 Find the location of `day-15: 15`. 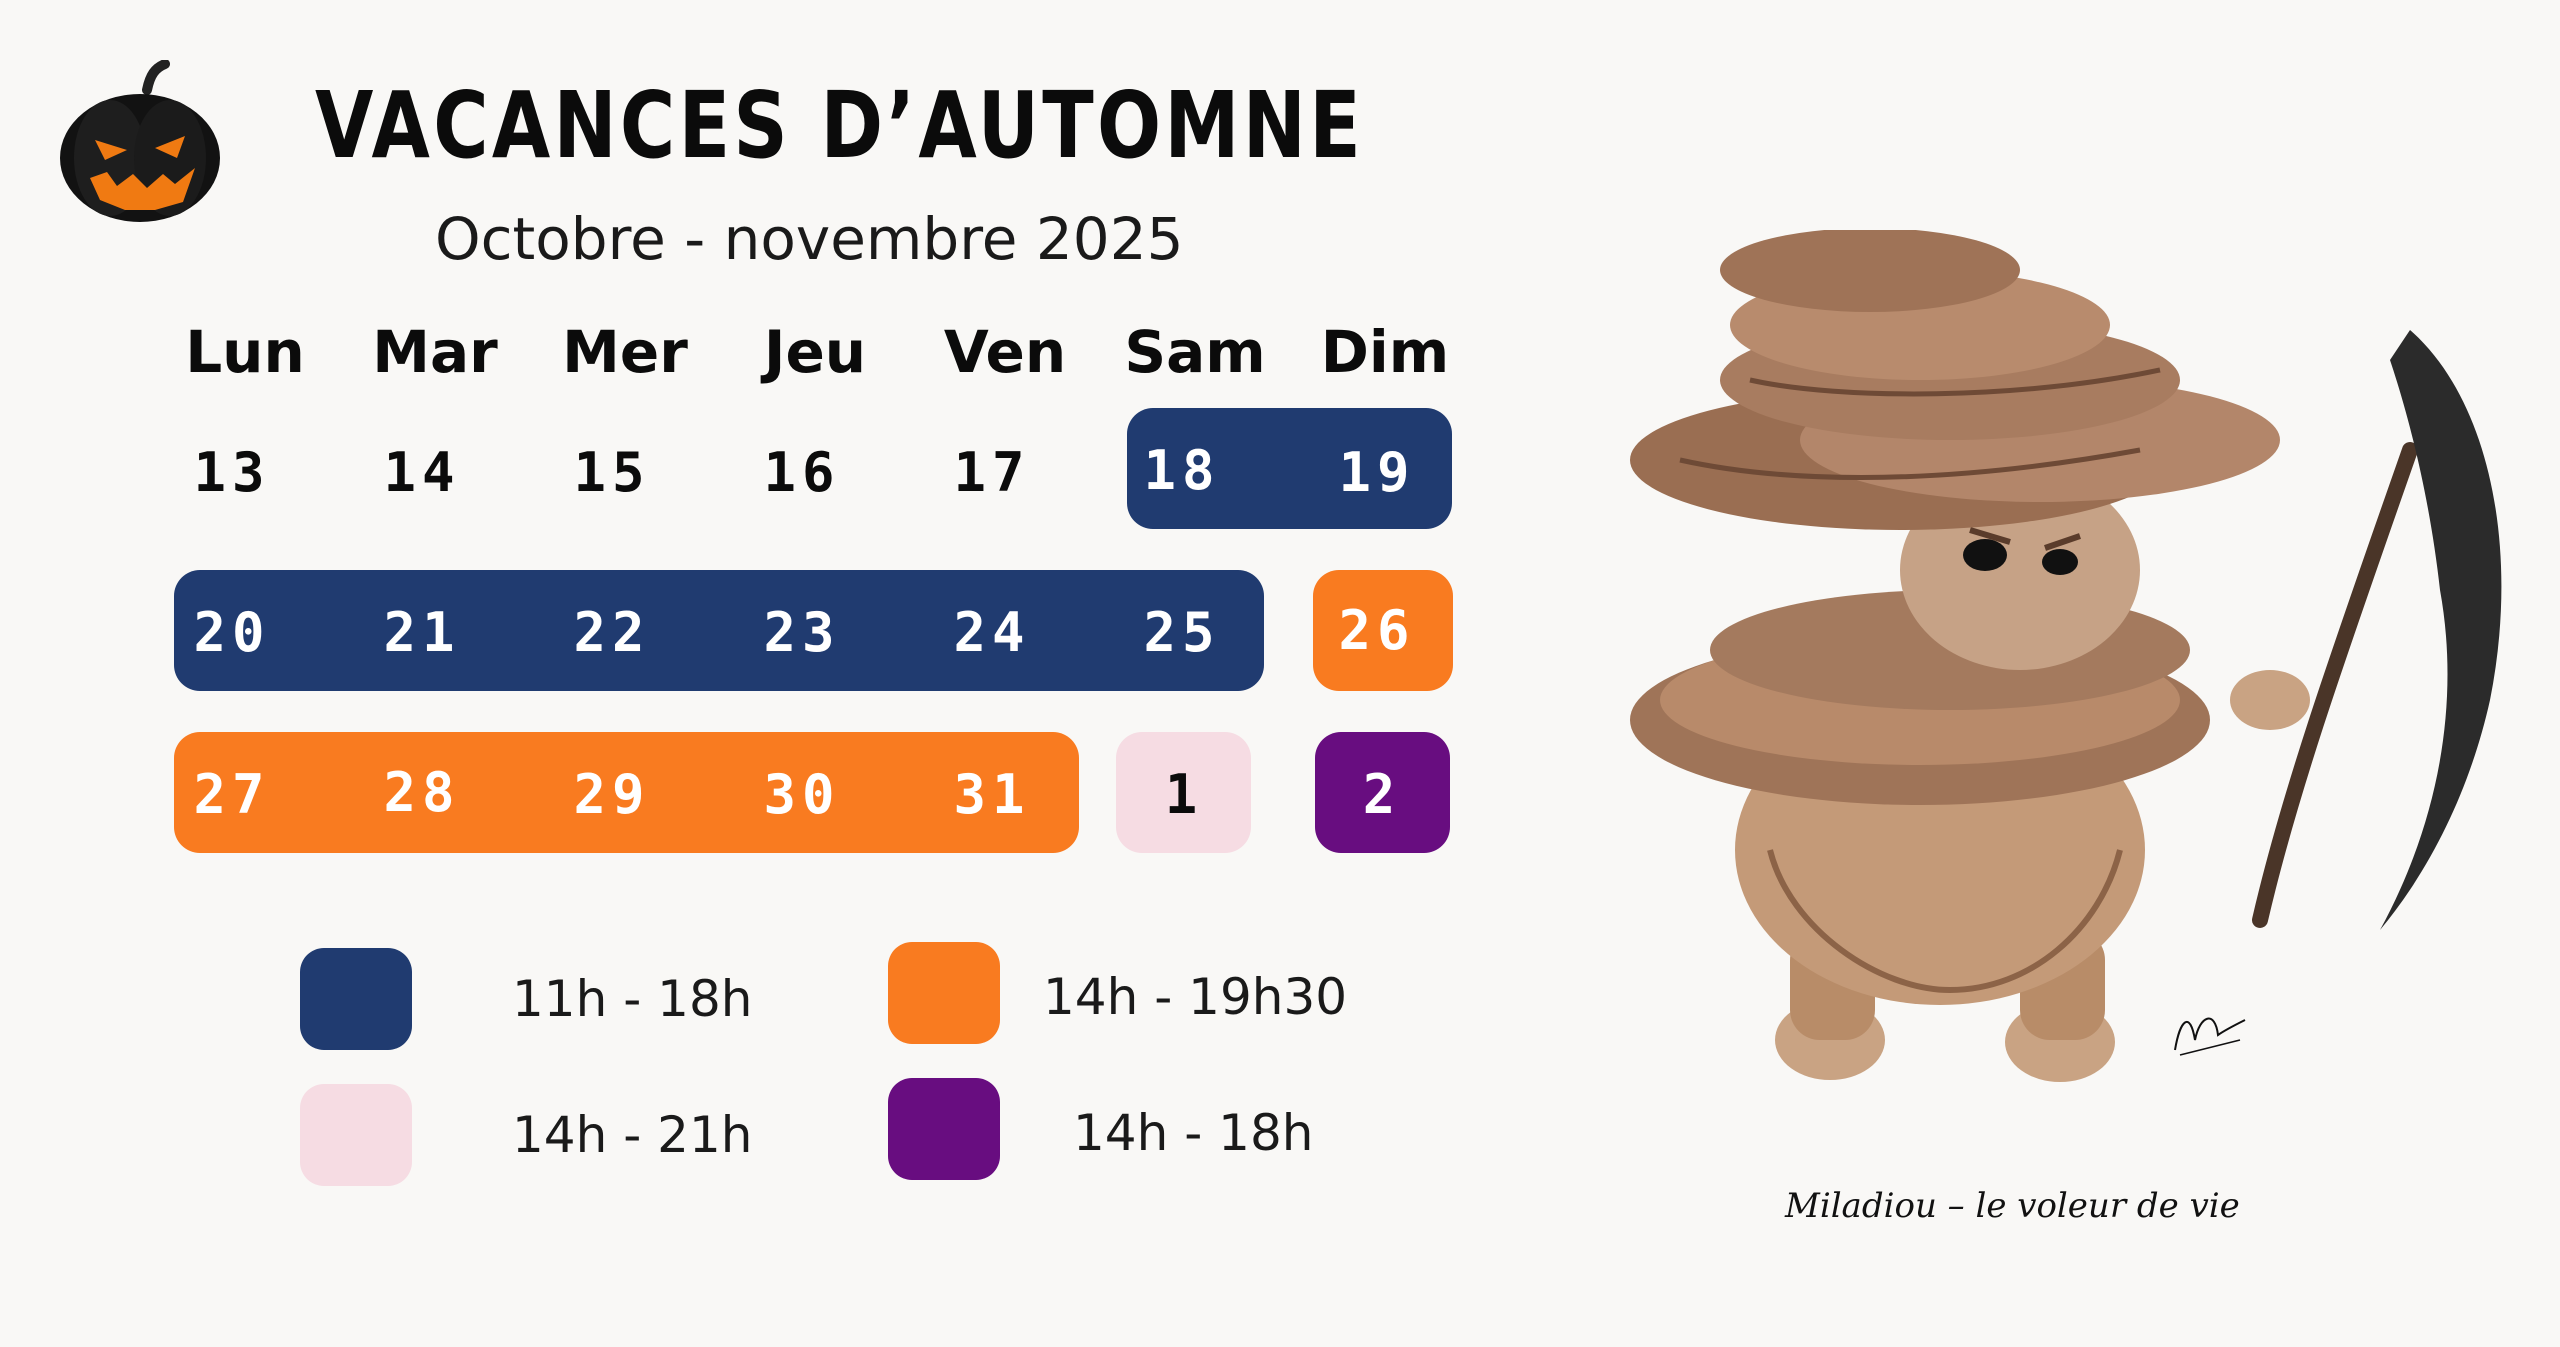

day-15: 15 is located at coordinates (612, 472).